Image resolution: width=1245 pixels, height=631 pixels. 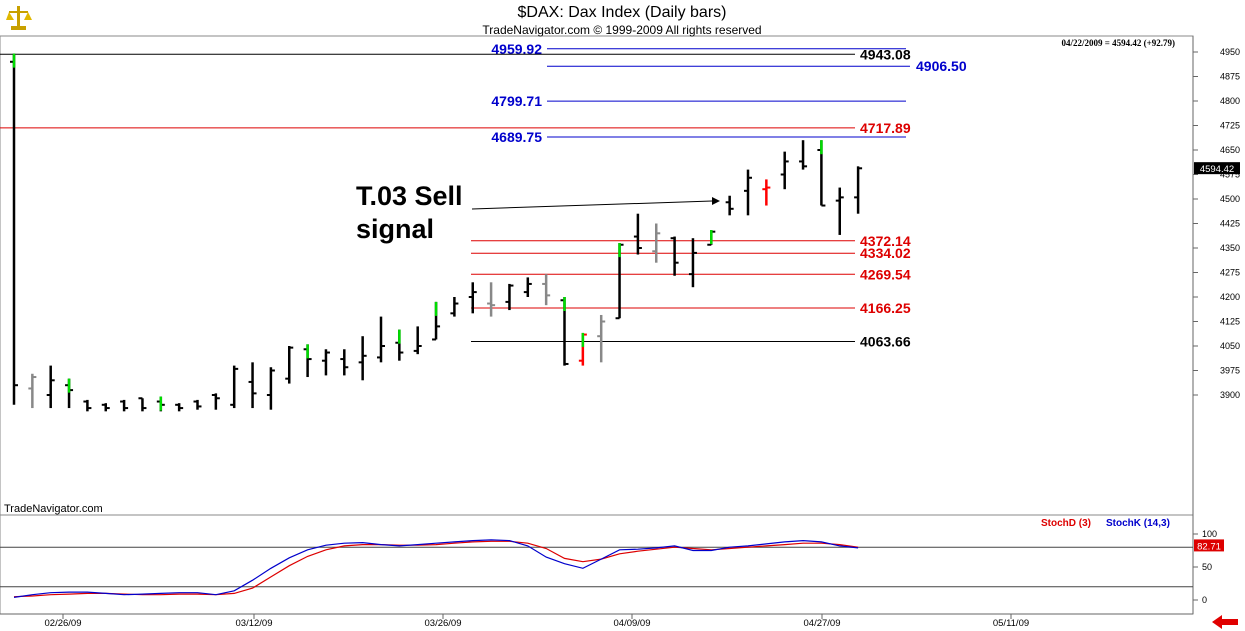 What do you see at coordinates (1230, 322) in the screenshot?
I see `price-tick-label: 4125` at bounding box center [1230, 322].